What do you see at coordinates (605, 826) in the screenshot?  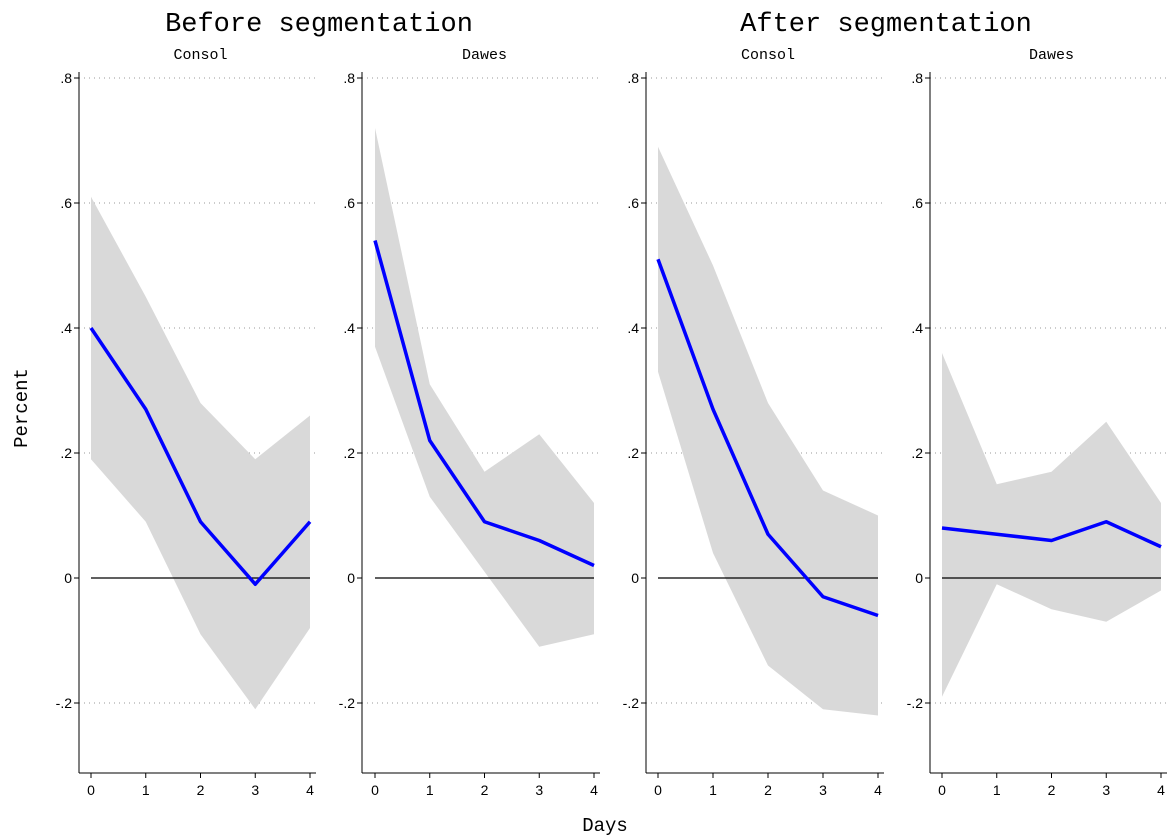 I see `x-axis-title: Days` at bounding box center [605, 826].